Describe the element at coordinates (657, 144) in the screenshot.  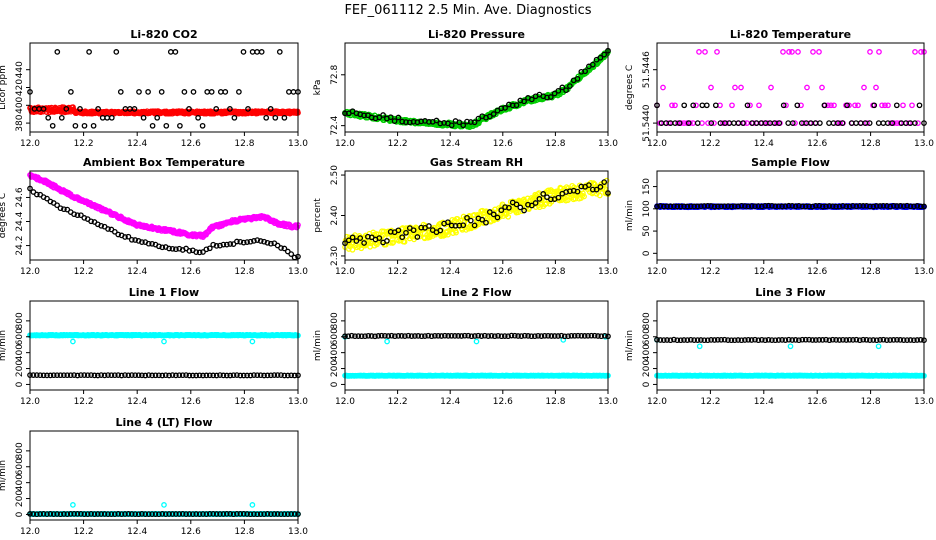
I see `x-tick-label: 12.0` at that location.